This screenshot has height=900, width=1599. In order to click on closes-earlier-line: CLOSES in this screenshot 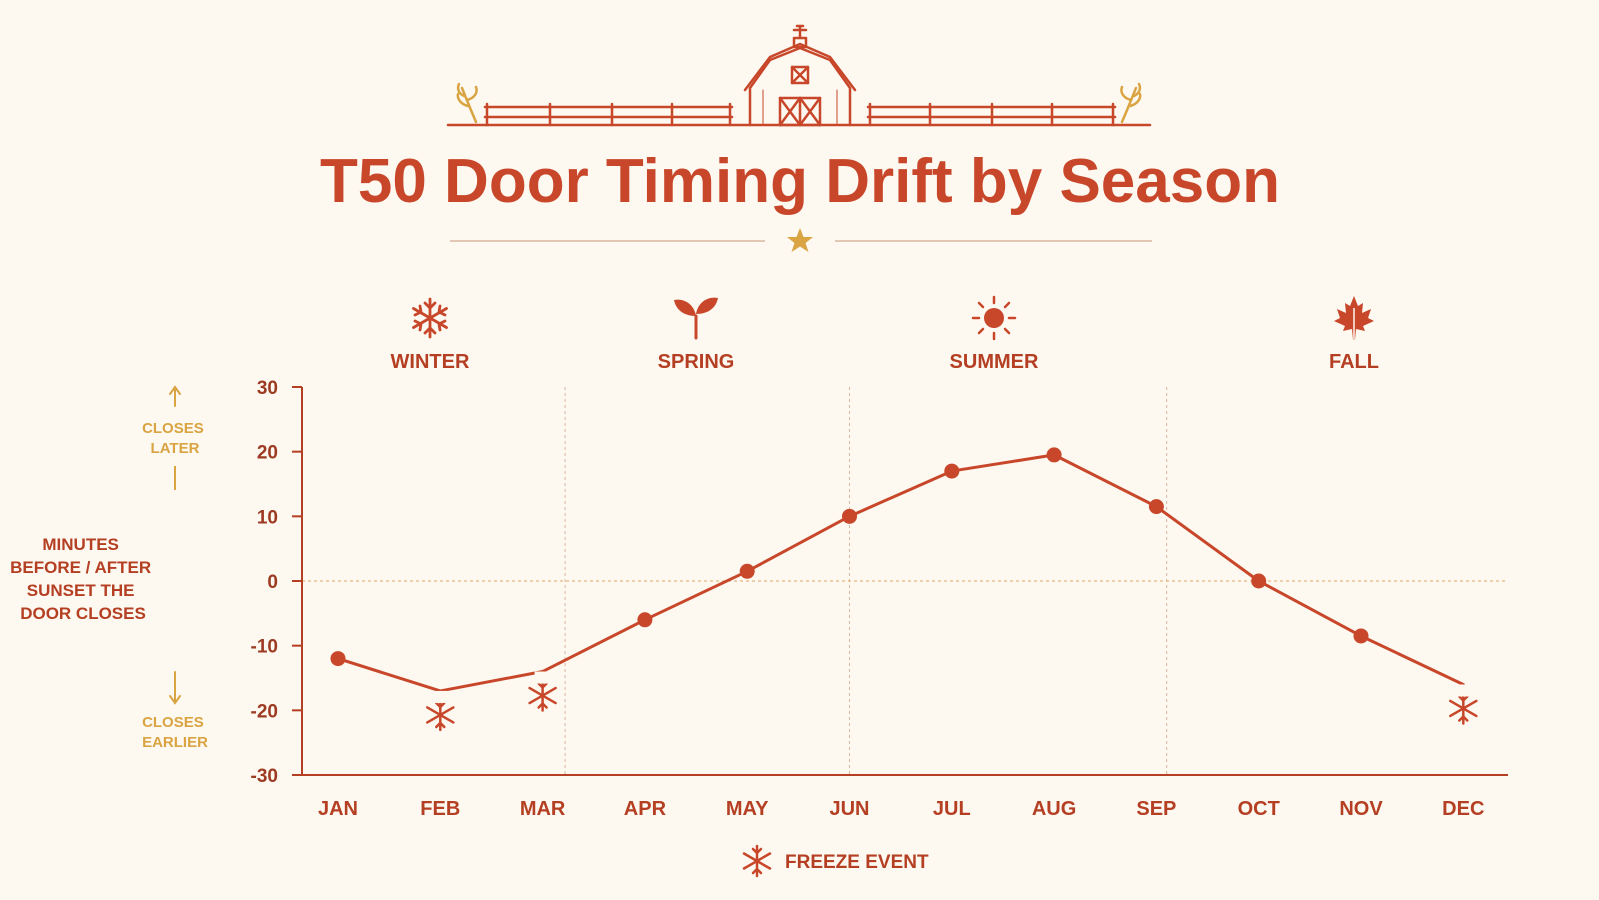, I will do `click(173, 722)`.